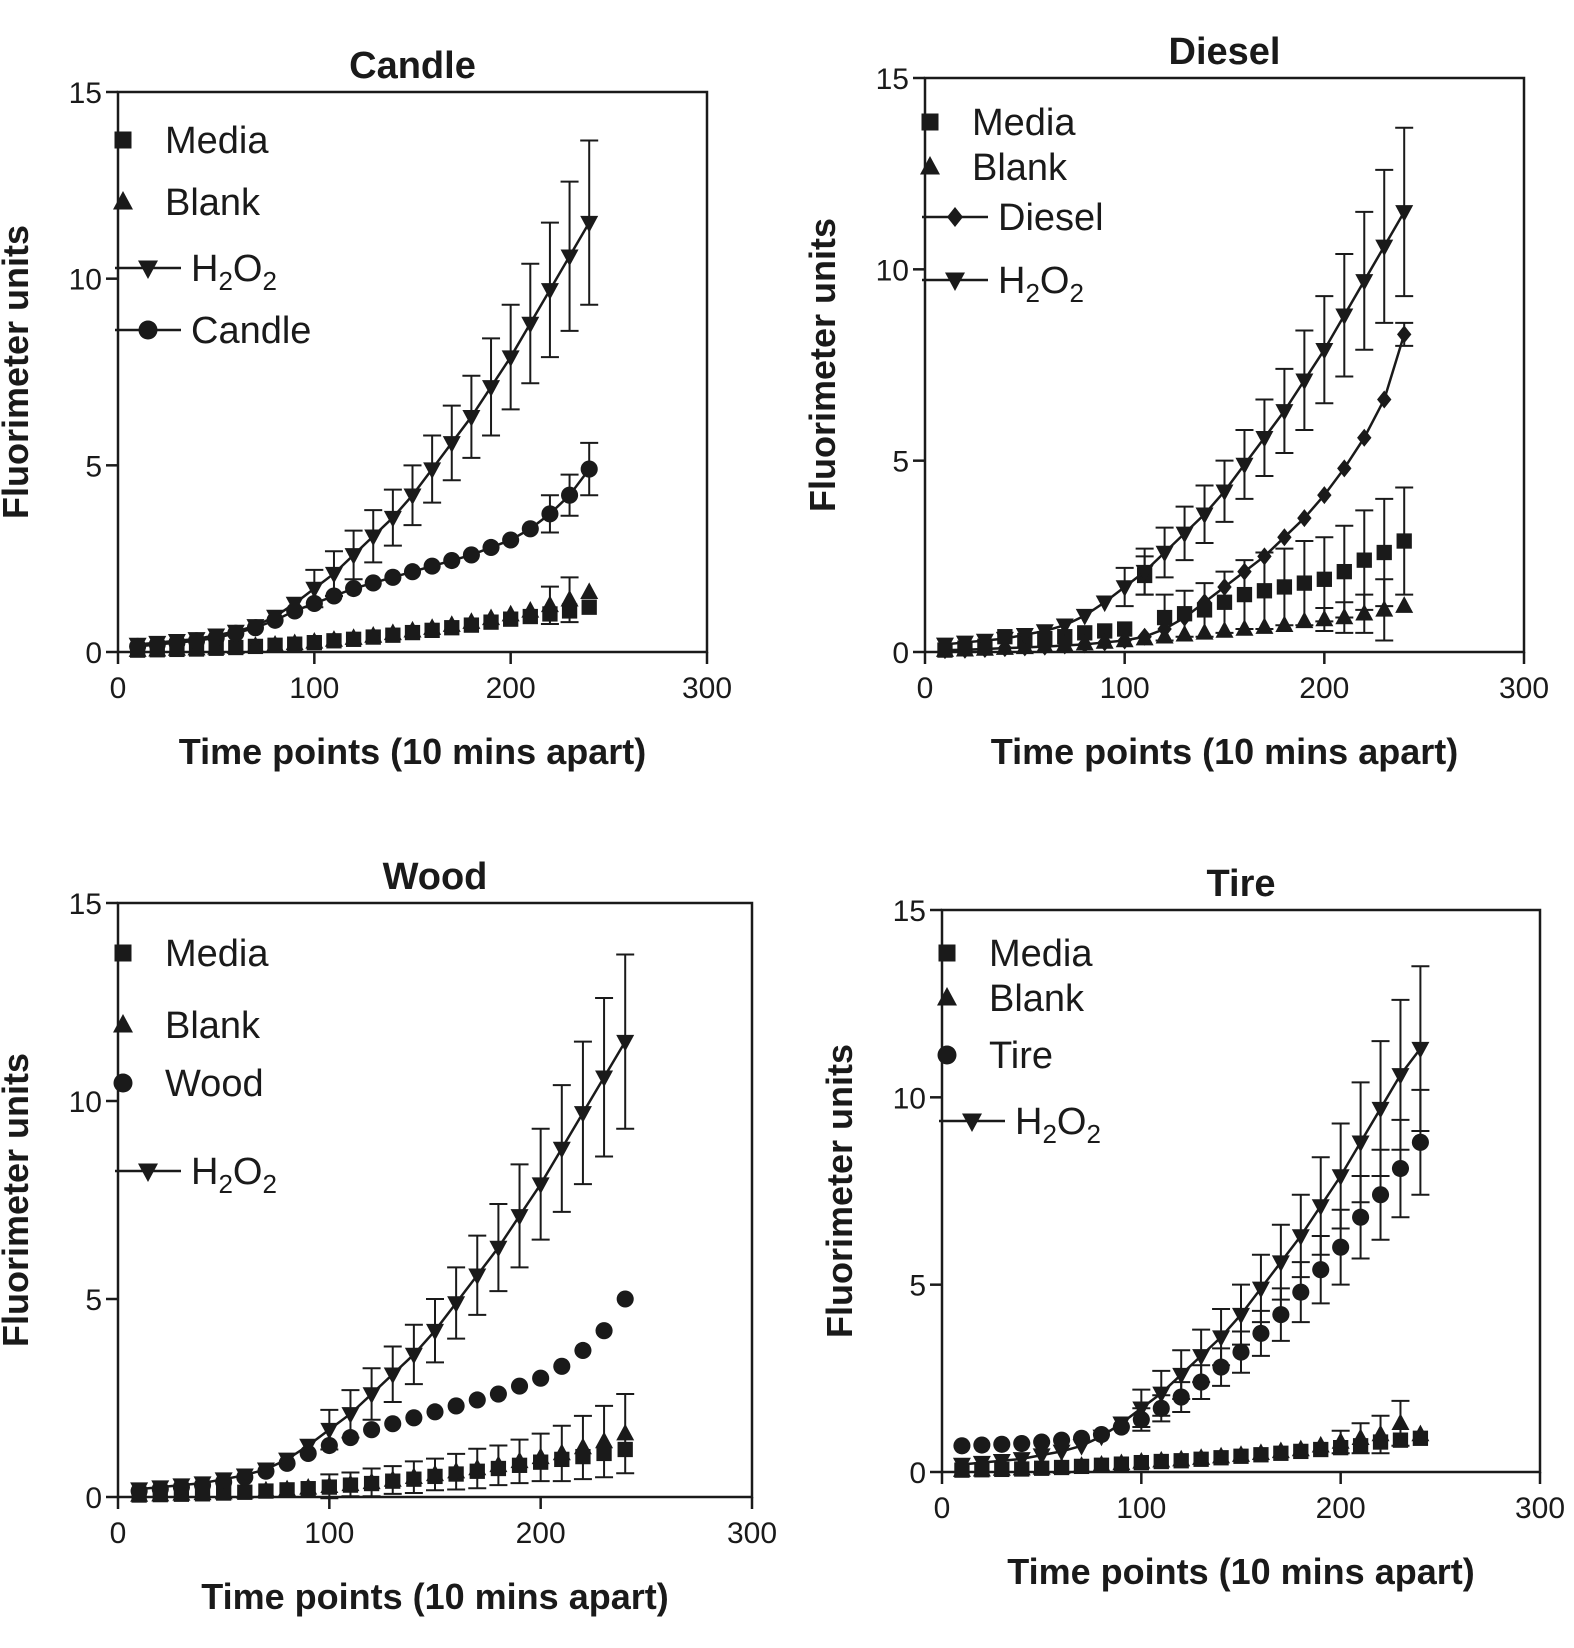 Image resolution: width=1574 pixels, height=1648 pixels. I want to click on y-tick-label: 15, so click(892, 79).